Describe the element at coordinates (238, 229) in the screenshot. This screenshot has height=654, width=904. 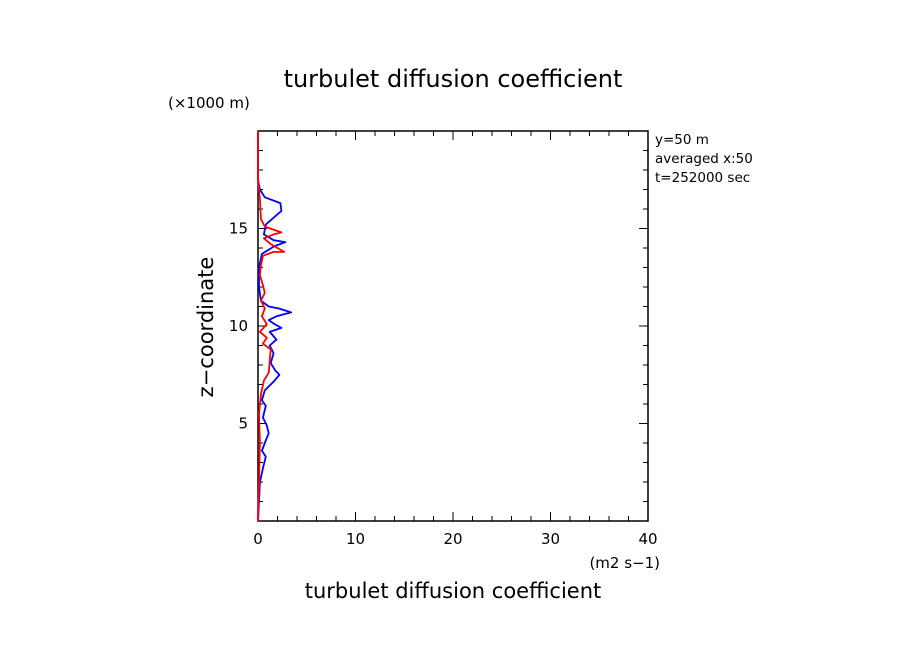
I see `y-tick-label: 15` at that location.